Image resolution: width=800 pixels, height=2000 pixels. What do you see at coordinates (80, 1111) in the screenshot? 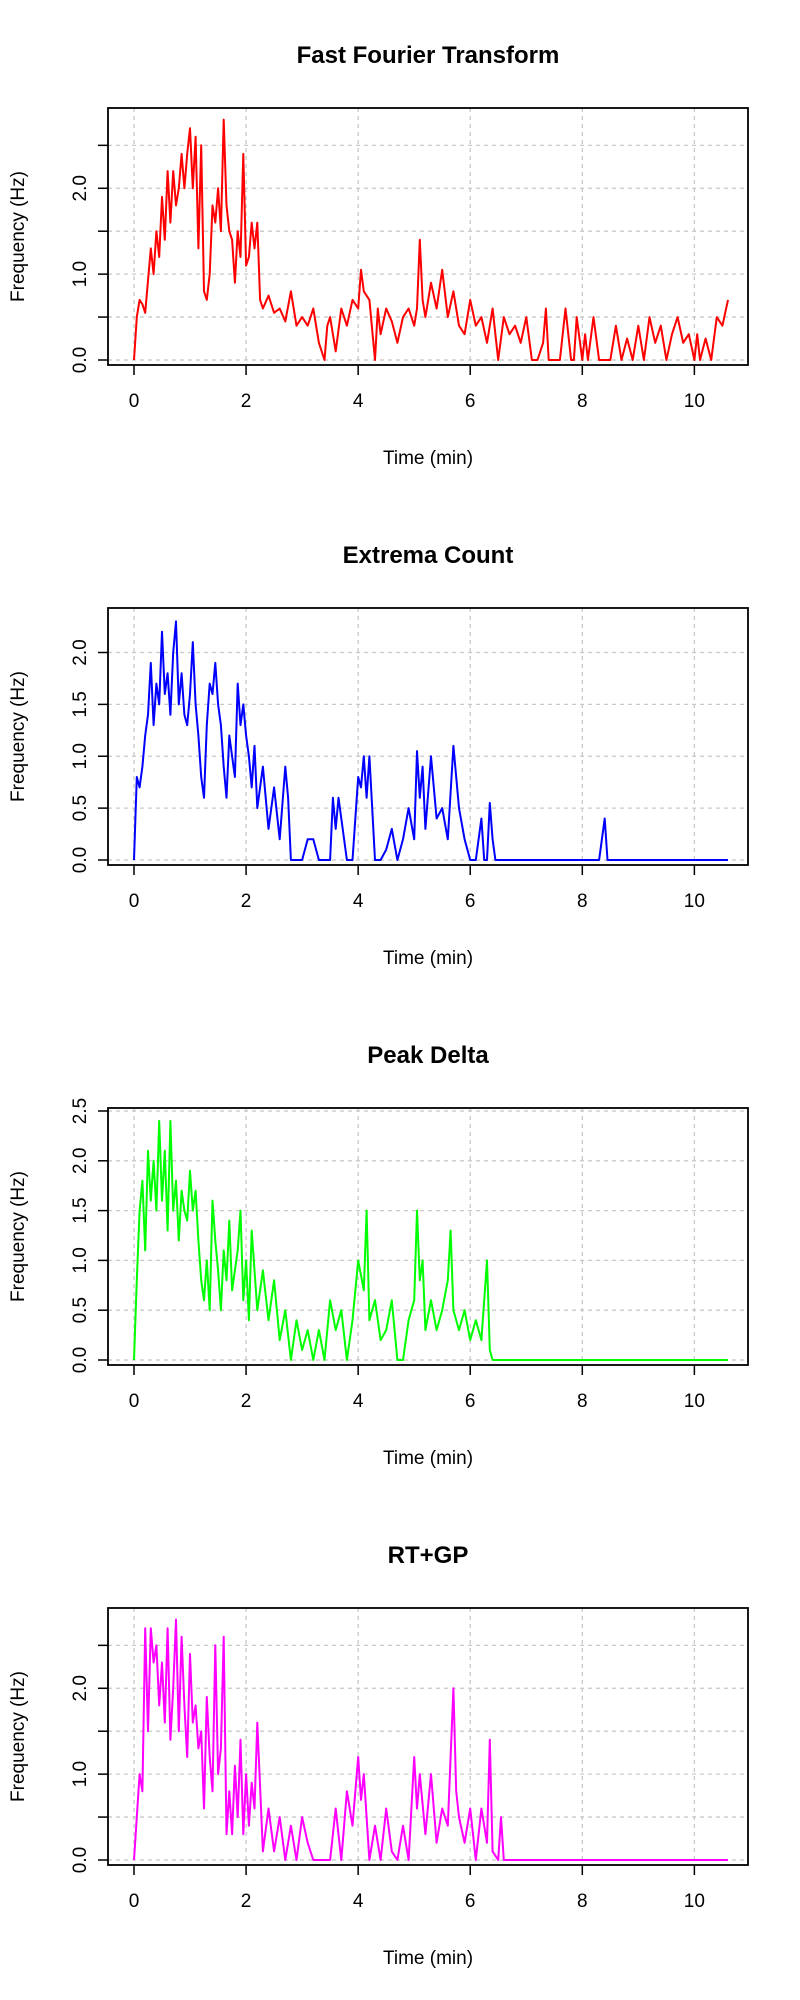
I see `y-tick-label: 2.5` at bounding box center [80, 1111].